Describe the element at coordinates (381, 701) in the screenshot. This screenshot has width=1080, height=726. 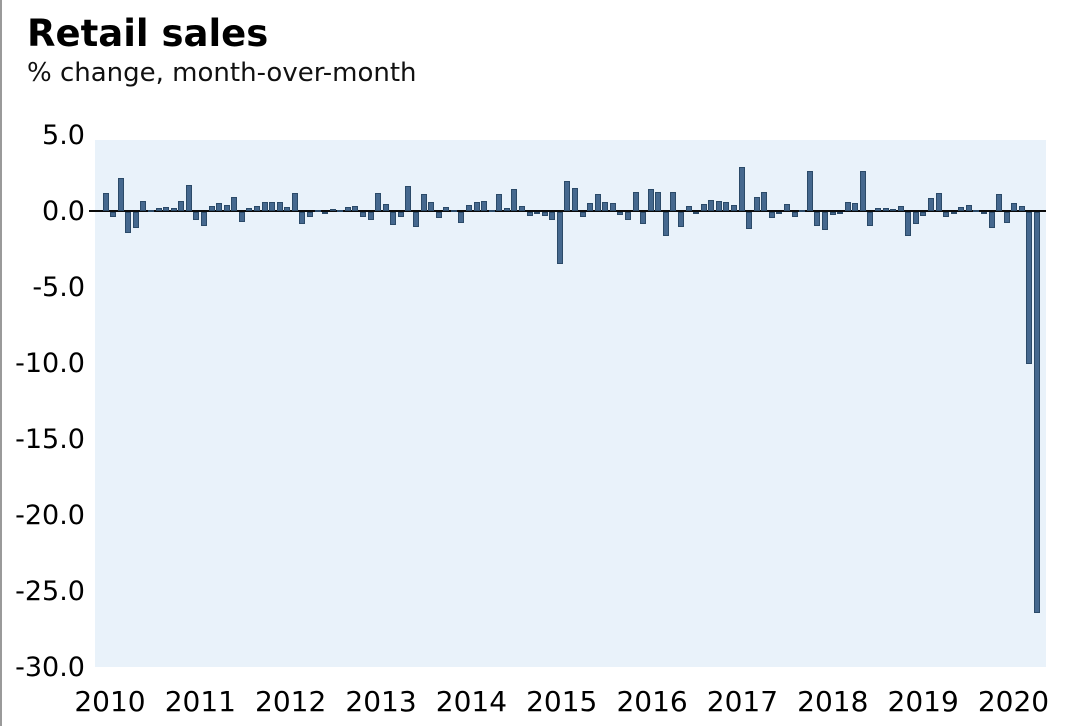
I see `x-tick-label: 2013` at that location.